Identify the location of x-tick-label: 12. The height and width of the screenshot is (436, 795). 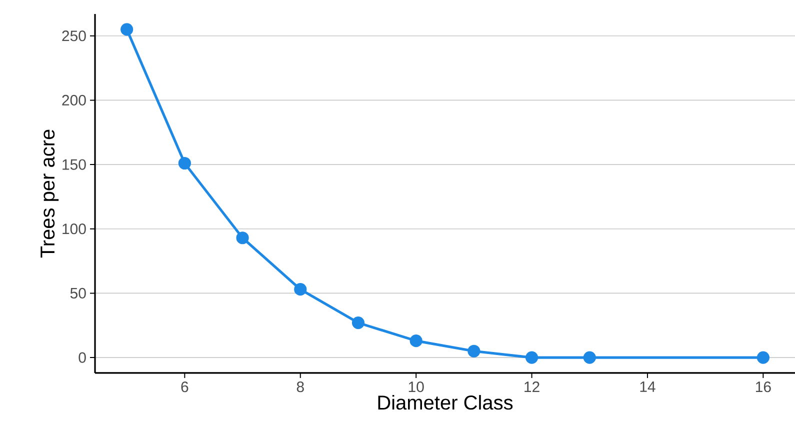
(532, 387).